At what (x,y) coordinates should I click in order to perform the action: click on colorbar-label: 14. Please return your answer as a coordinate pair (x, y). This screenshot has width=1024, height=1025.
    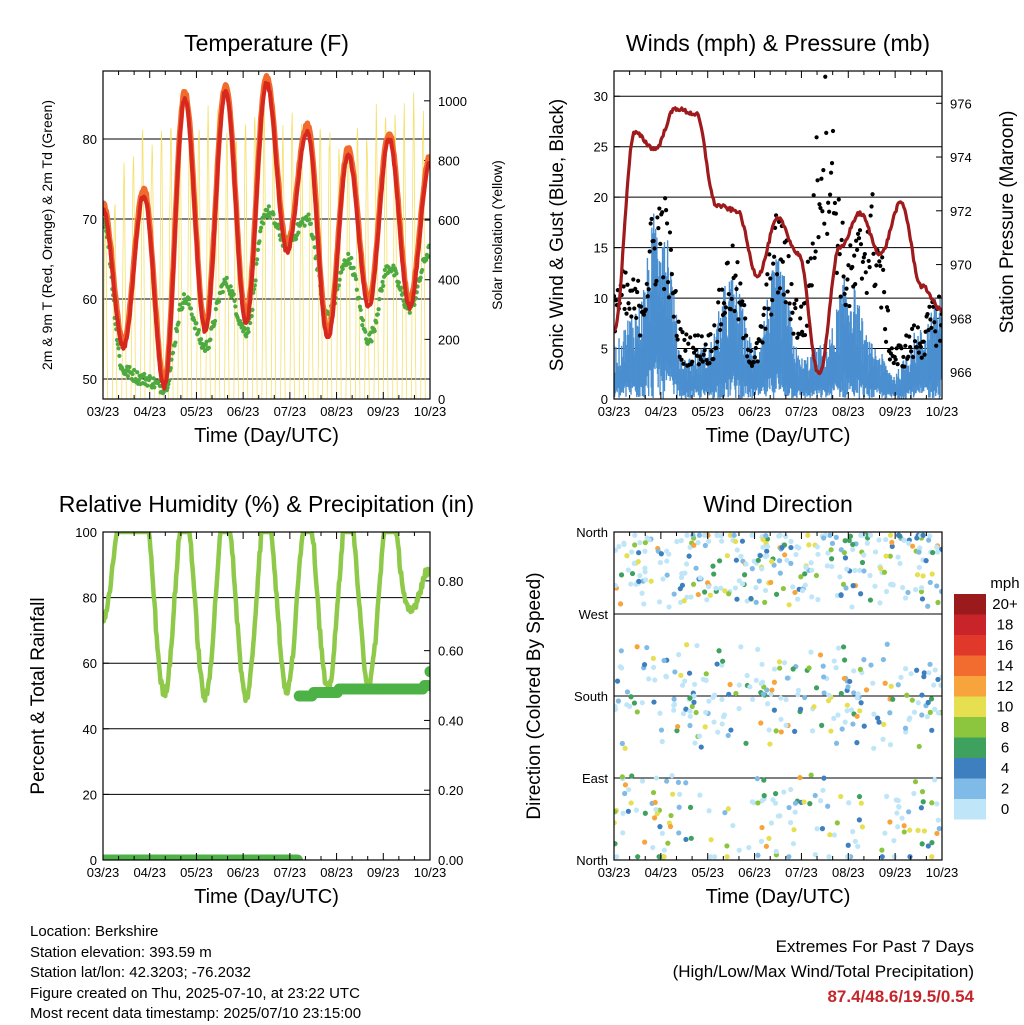
    Looking at the image, I should click on (1005, 666).